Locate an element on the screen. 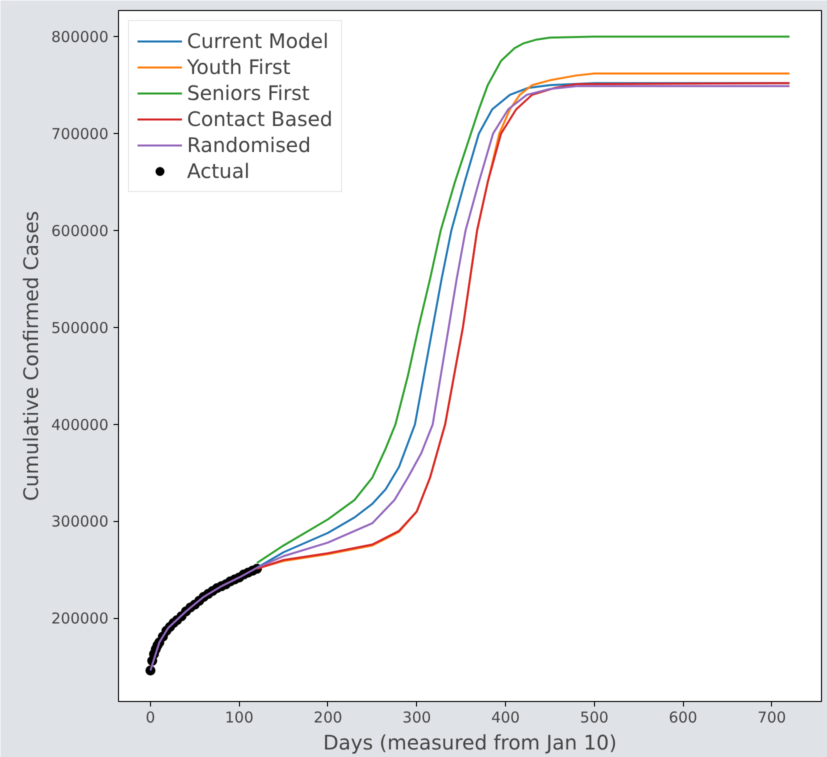 Image resolution: width=827 pixels, height=757 pixels. y-tick-label: 200000 is located at coordinates (80, 619).